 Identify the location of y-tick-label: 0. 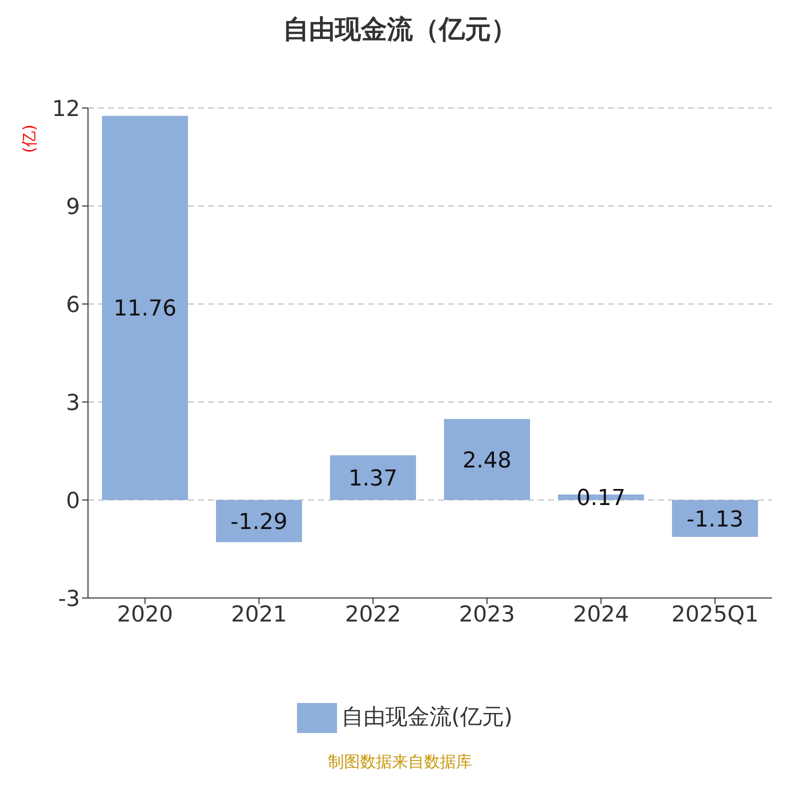
(73, 501).